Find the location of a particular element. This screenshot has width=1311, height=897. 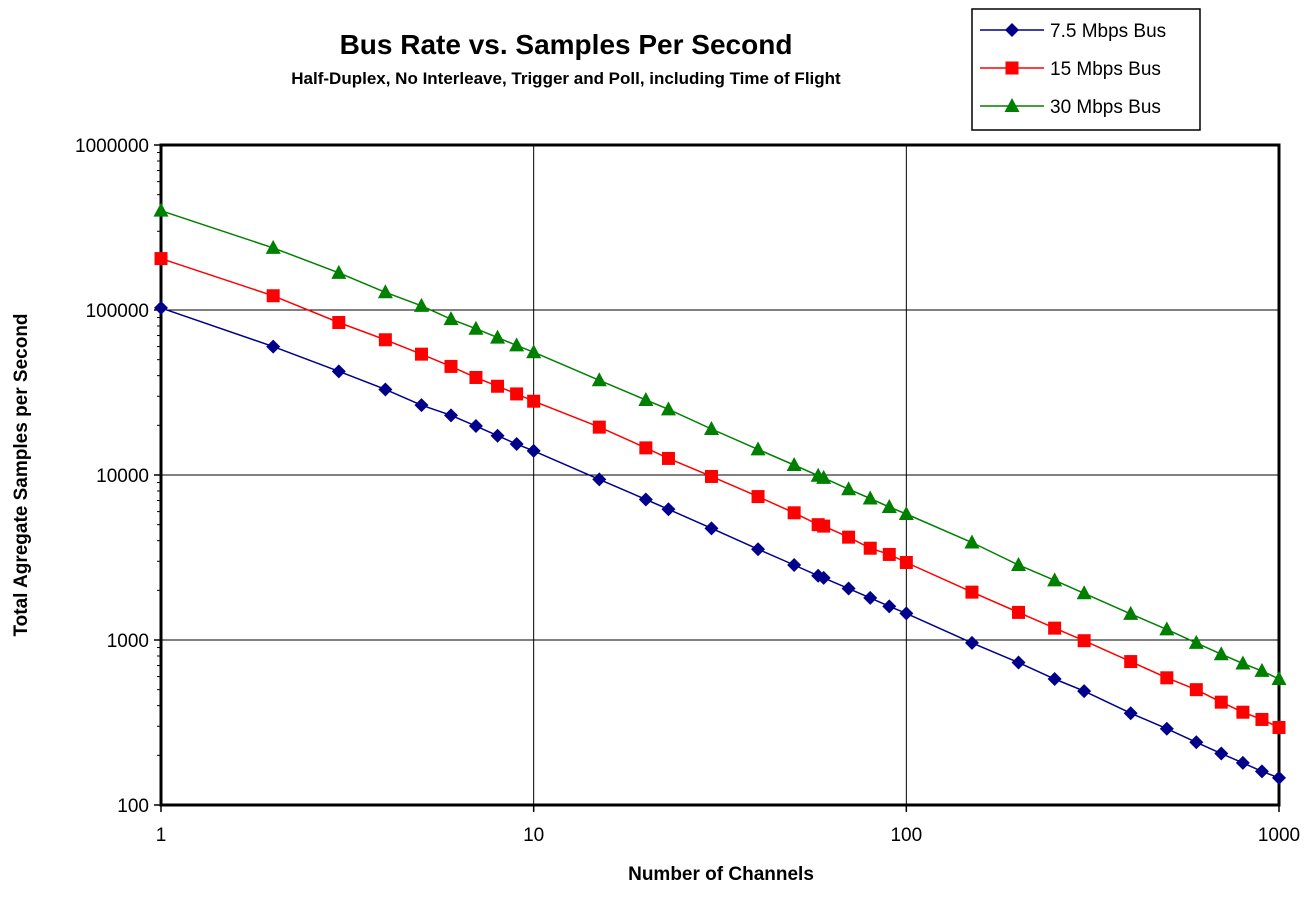

y-tick-label: 100000 is located at coordinates (117, 311).